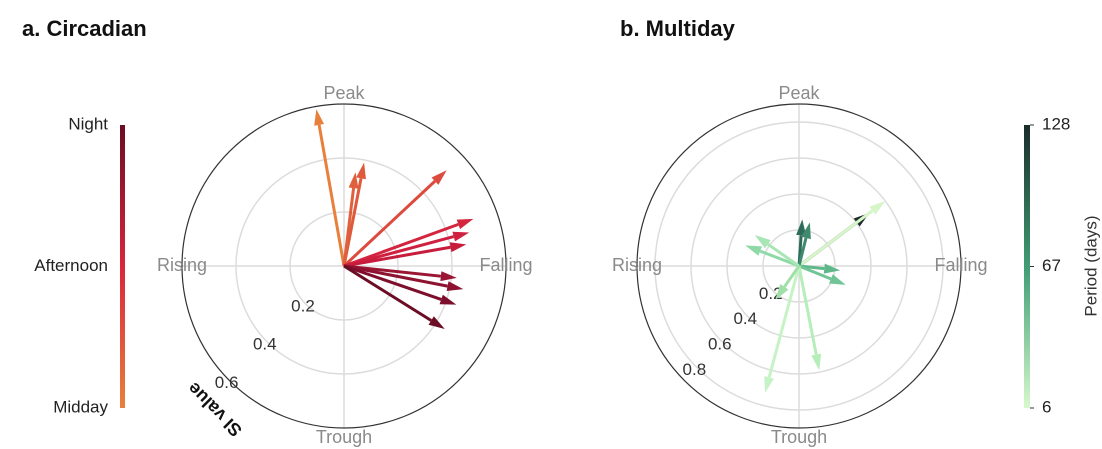  Describe the element at coordinates (1090, 265) in the screenshot. I see `colorbar-title: Period (days)` at that location.